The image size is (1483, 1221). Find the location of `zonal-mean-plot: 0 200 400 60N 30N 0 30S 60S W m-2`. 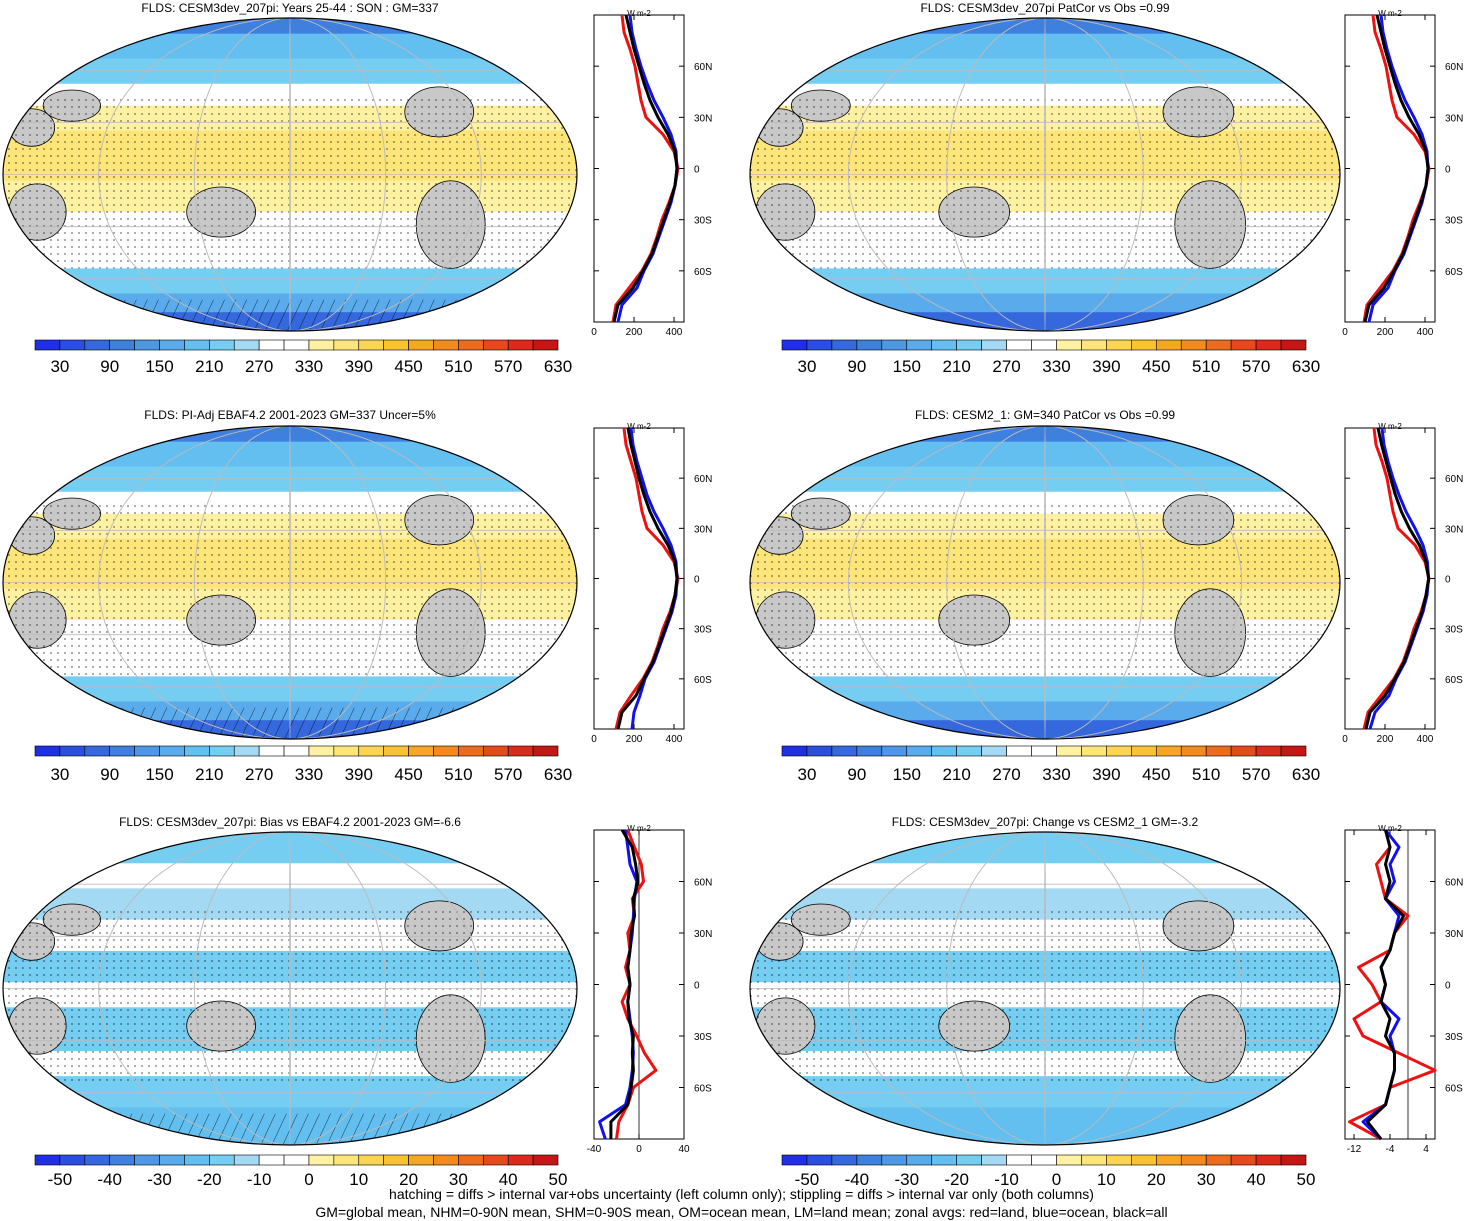

zonal-mean-plot: 0 200 400 60N 30N 0 30S 60S W m-2 is located at coordinates (651, 583).